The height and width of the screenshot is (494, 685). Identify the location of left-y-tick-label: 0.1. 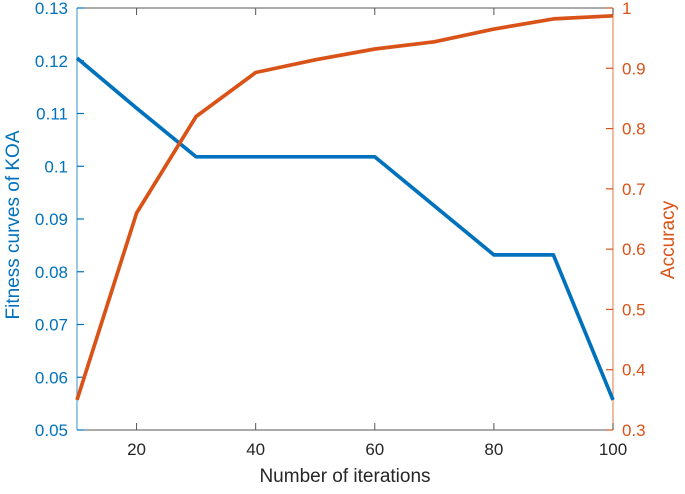
(56, 166).